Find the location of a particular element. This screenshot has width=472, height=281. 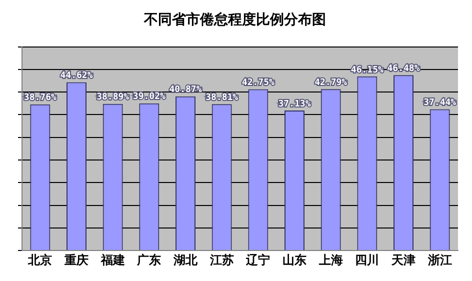

x-tick-label: 辽宁 is located at coordinates (257, 259).